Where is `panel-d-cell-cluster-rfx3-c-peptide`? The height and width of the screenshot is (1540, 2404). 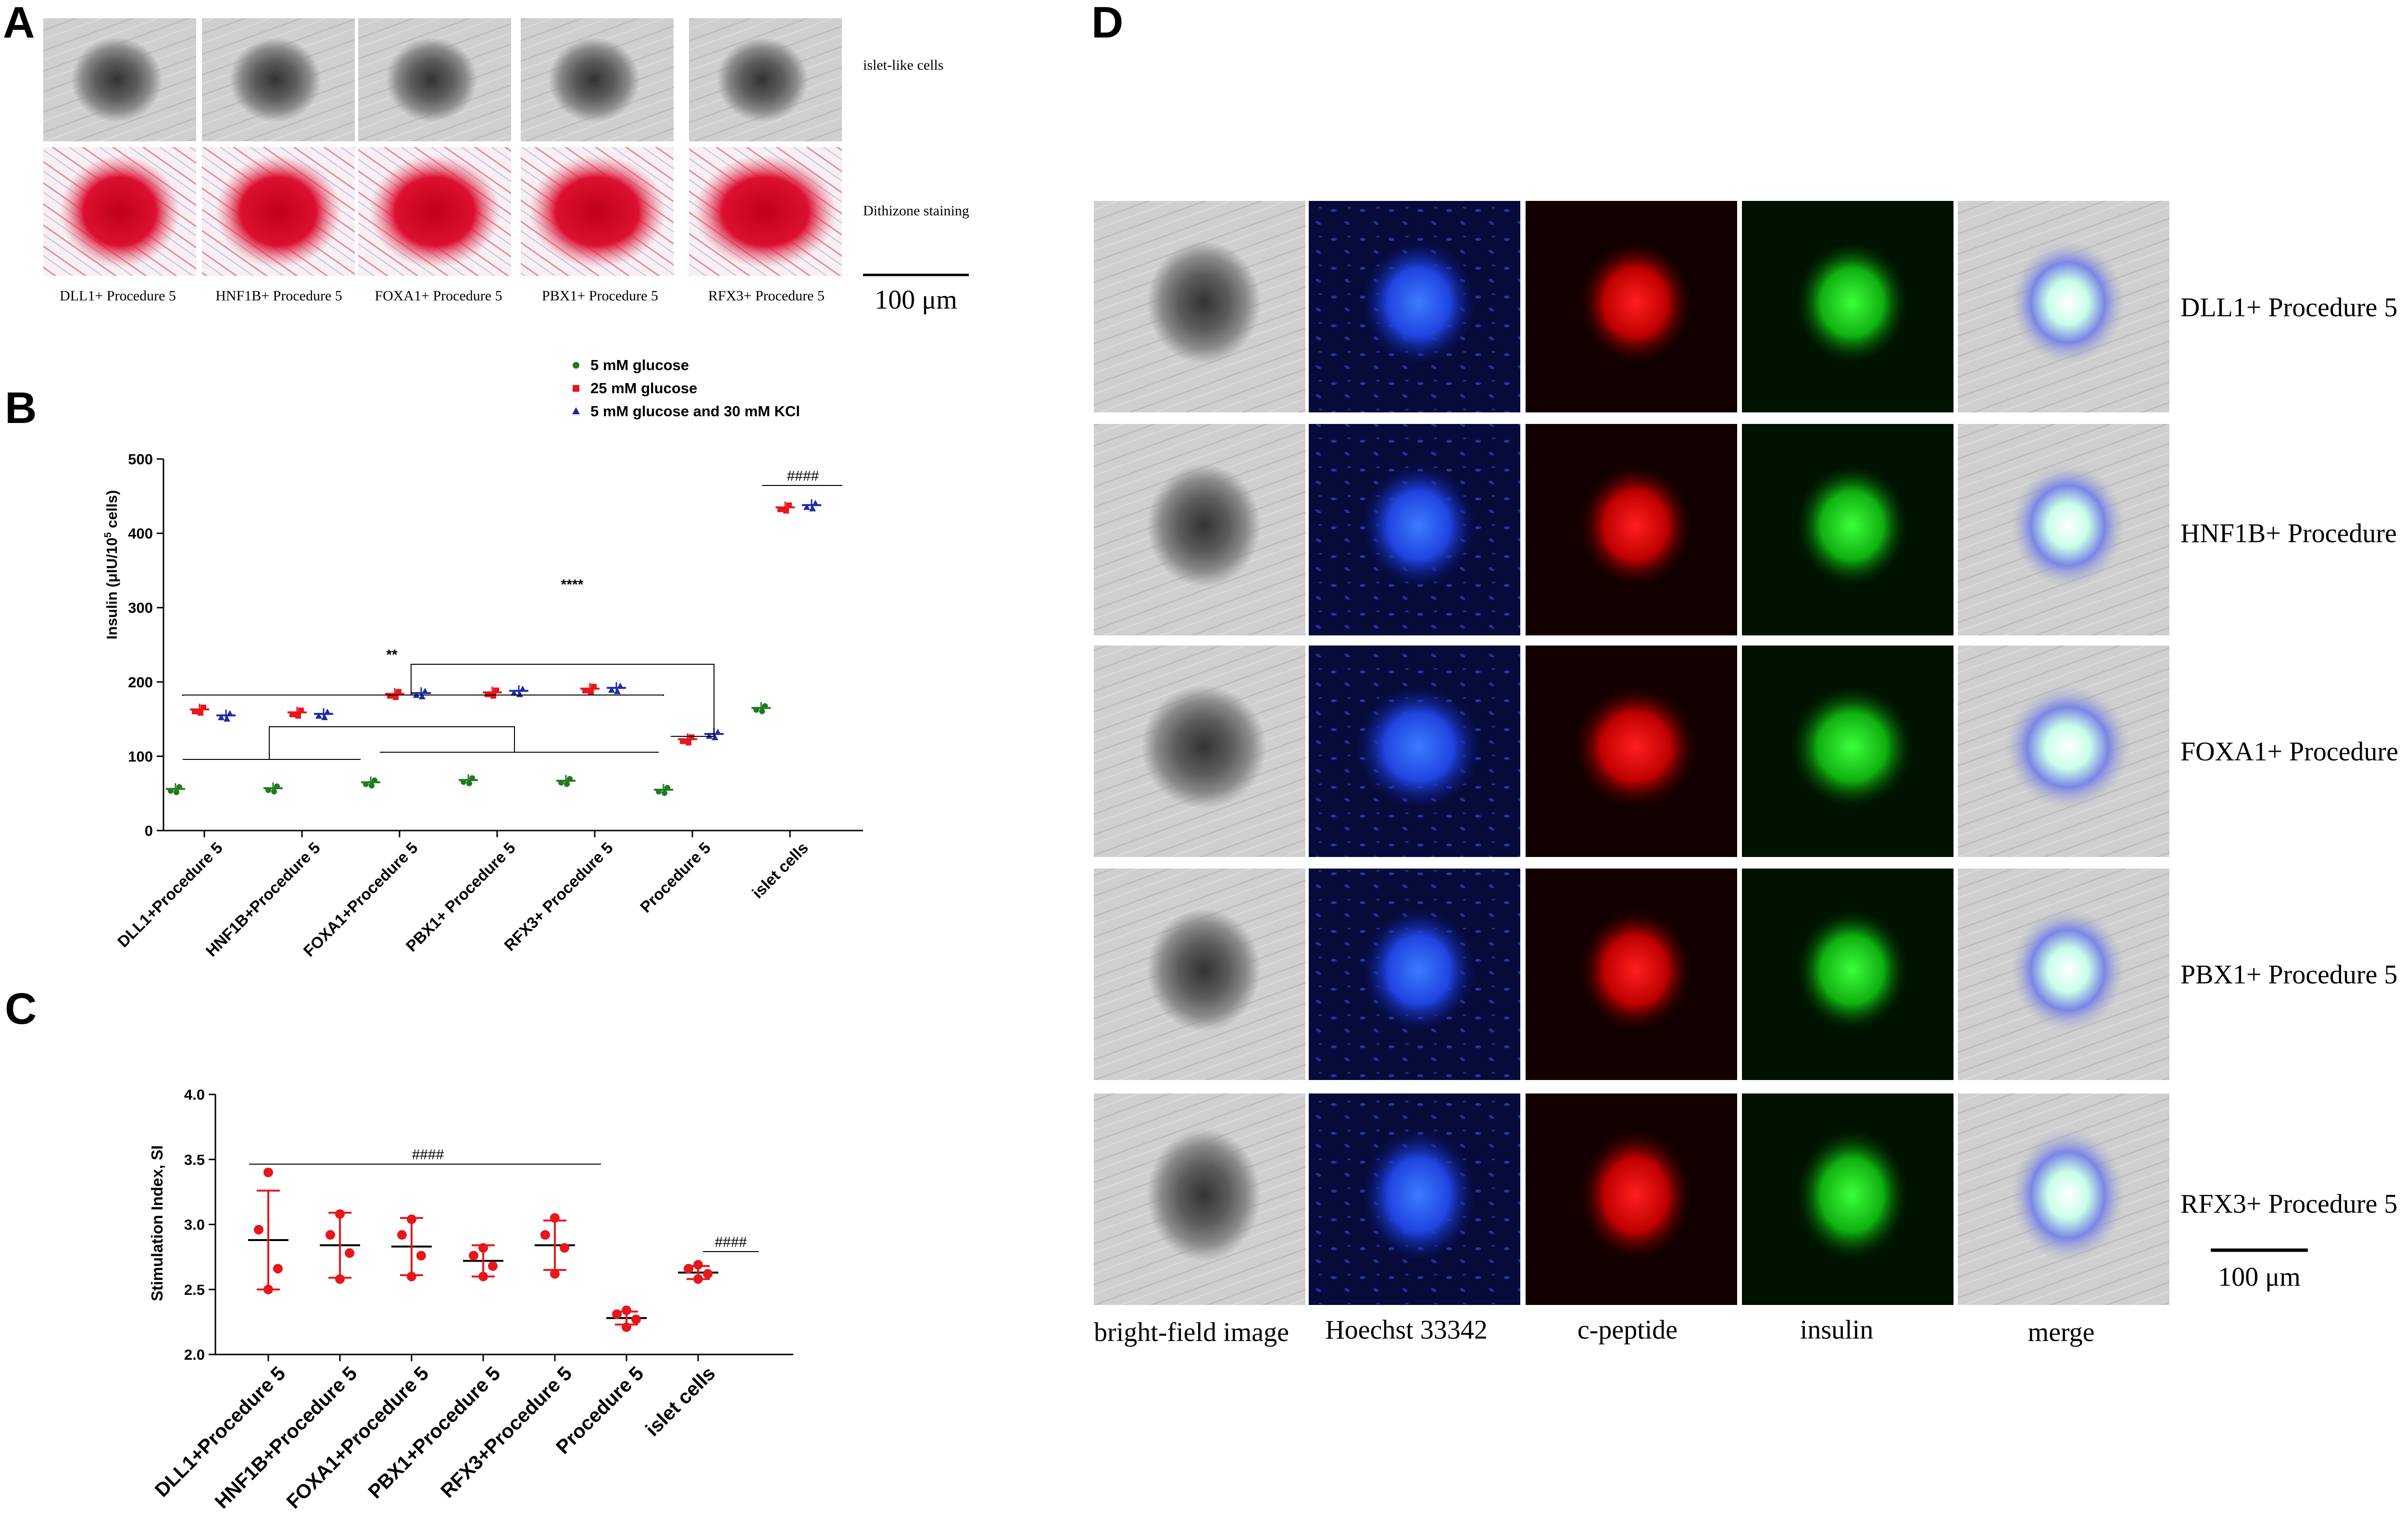
panel-d-cell-cluster-rfx3-c-peptide is located at coordinates (1635, 1195).